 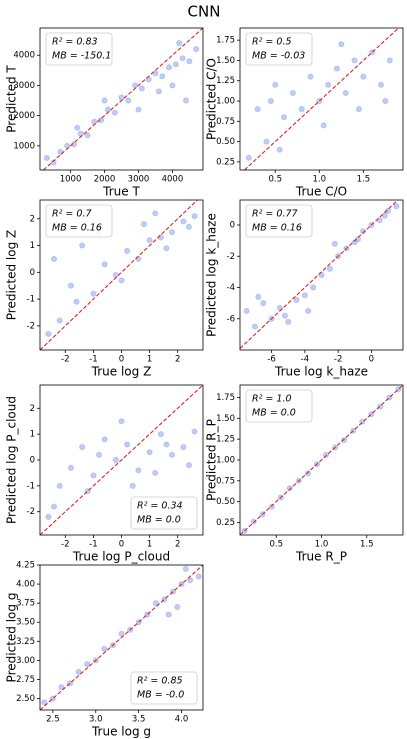 What do you see at coordinates (225, 61) in the screenshot?
I see `y-tick-label: 1.50` at bounding box center [225, 61].